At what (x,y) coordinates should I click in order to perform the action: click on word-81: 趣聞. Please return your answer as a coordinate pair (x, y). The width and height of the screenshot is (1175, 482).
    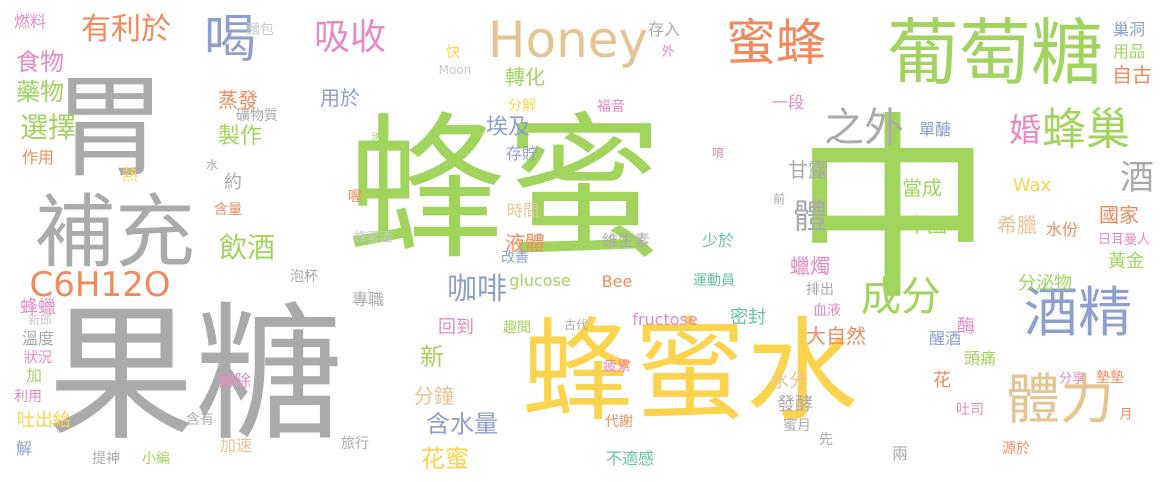
    Looking at the image, I should click on (517, 328).